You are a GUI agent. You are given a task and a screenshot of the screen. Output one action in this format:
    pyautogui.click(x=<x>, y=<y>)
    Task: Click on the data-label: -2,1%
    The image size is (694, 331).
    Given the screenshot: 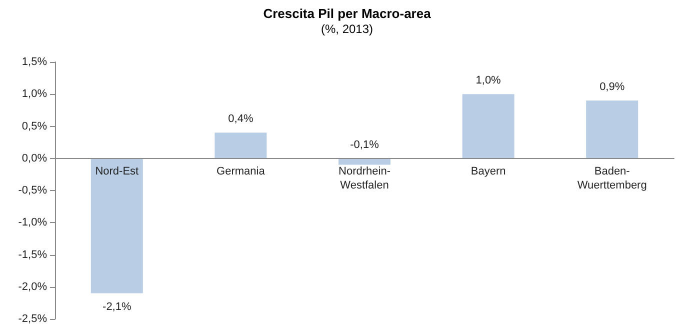 What is the action you would take?
    pyautogui.click(x=117, y=306)
    